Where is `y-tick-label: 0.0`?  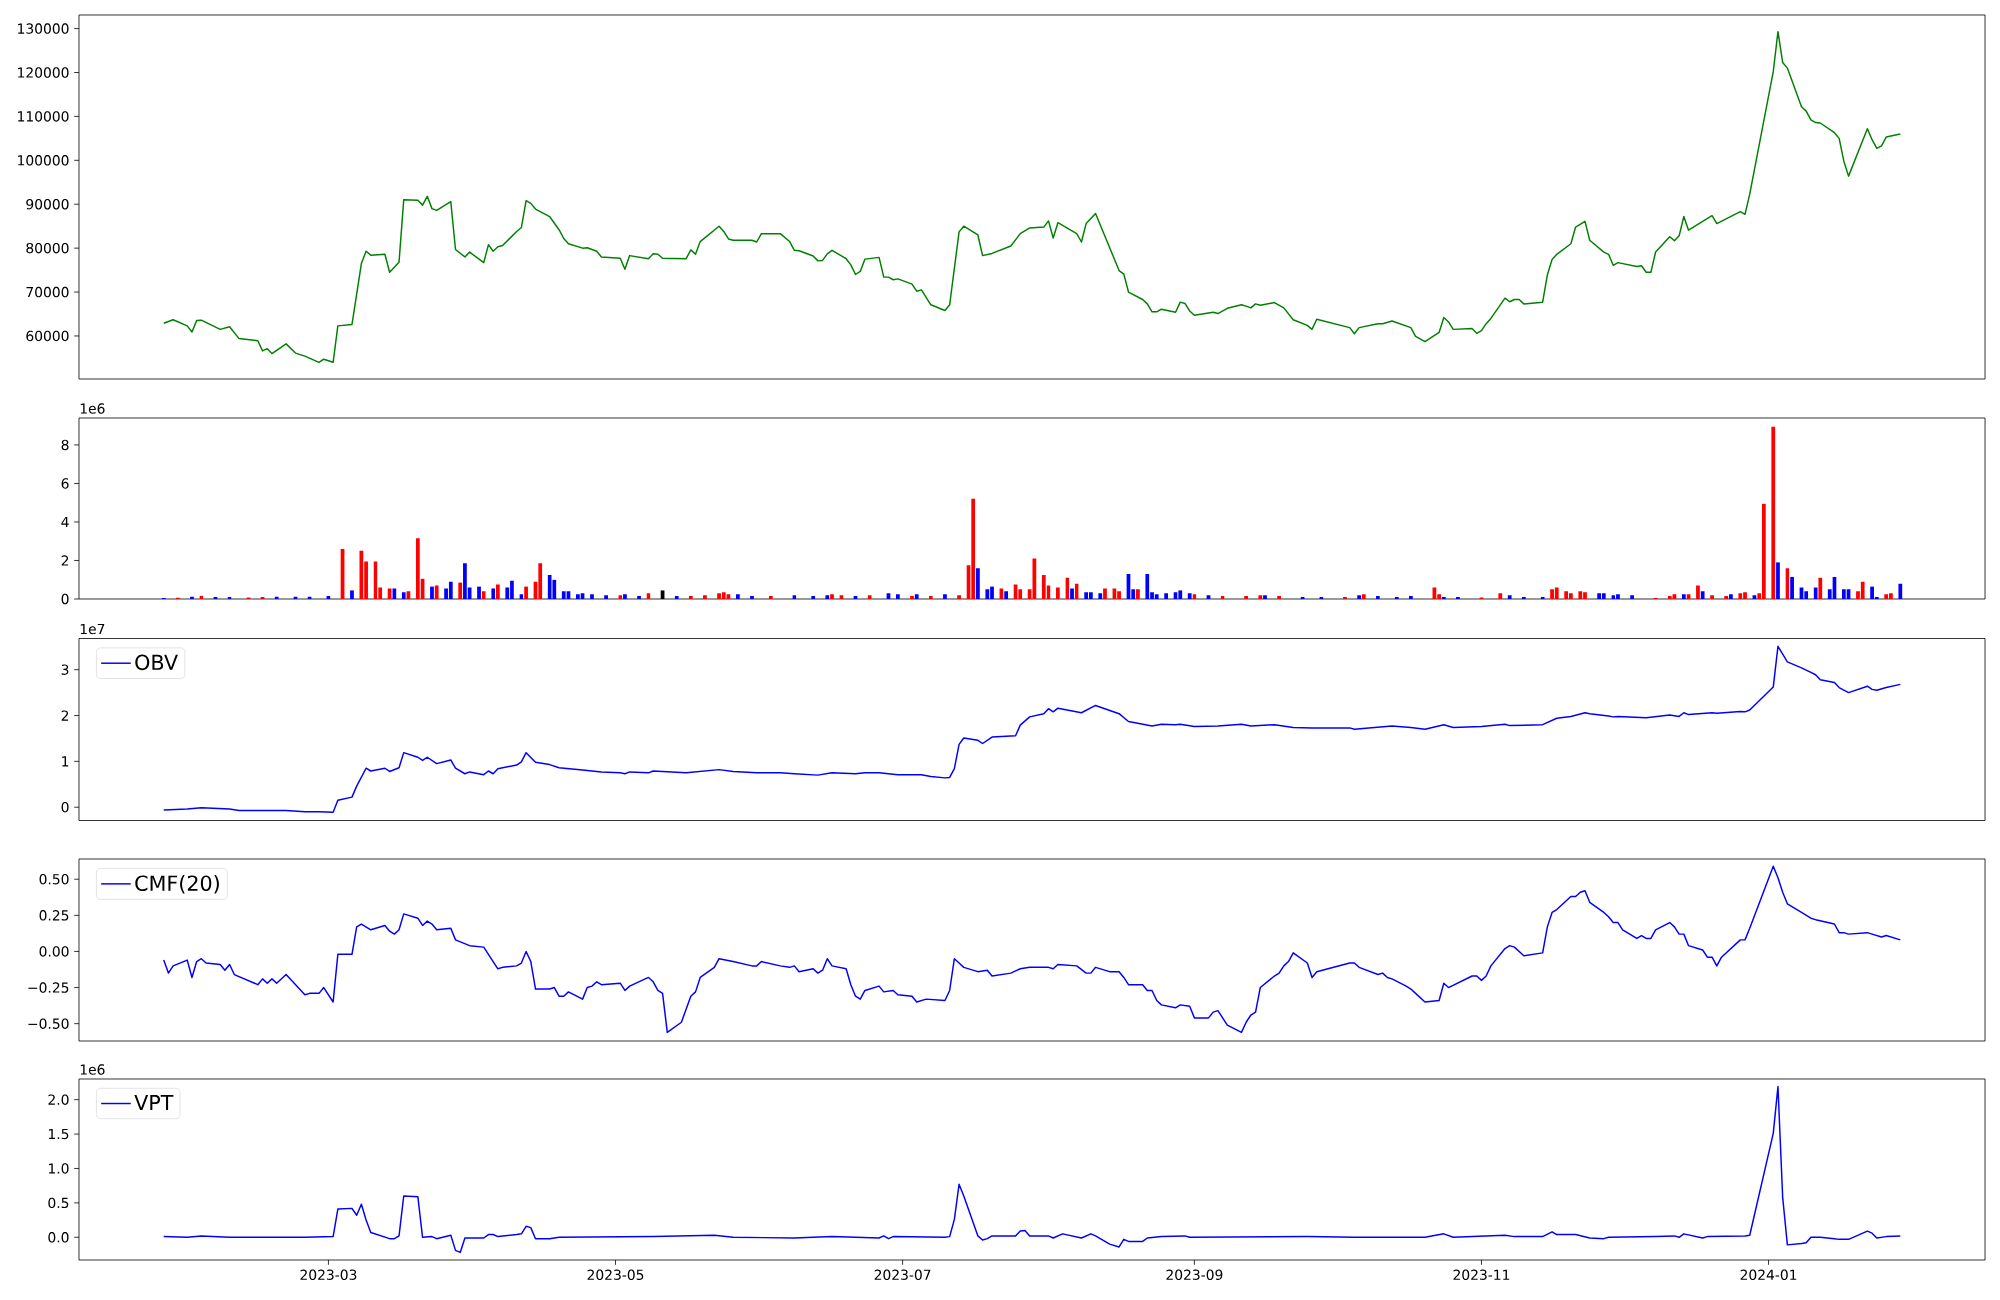 y-tick-label: 0.0 is located at coordinates (58, 1237).